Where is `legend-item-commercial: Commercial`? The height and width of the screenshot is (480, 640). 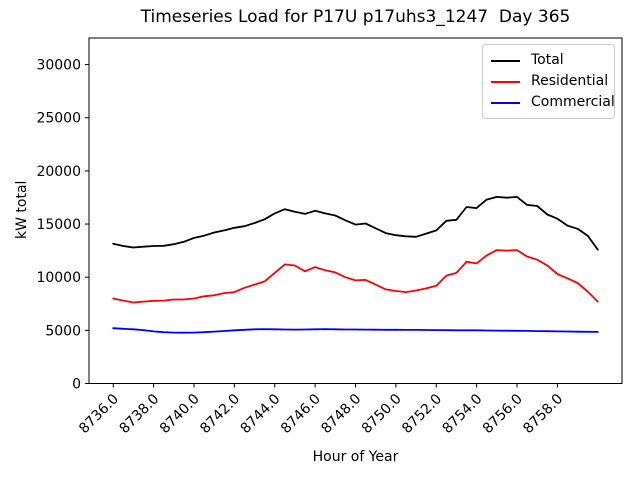
legend-item-commercial: Commercial is located at coordinates (553, 102).